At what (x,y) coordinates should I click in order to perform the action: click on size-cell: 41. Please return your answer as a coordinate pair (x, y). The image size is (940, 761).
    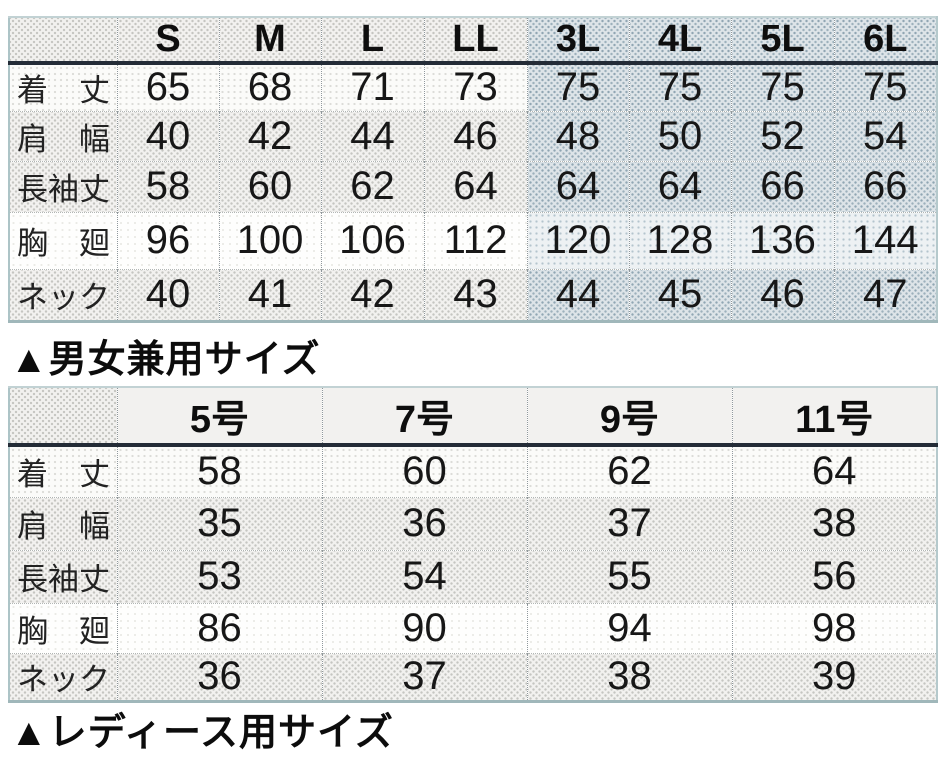
    Looking at the image, I should click on (269, 294).